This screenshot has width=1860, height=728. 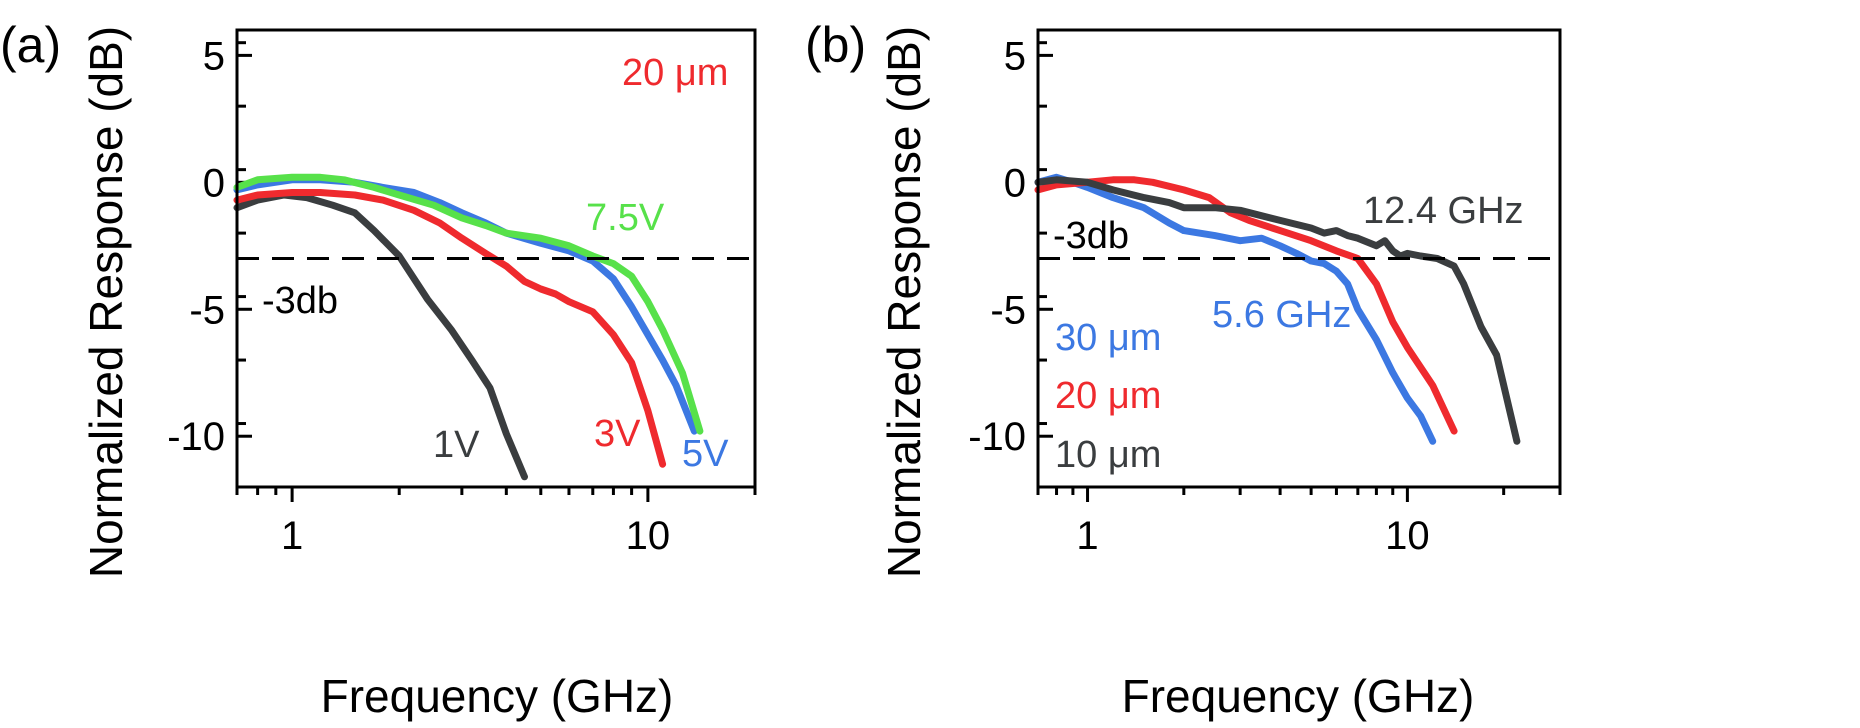 What do you see at coordinates (675, 73) in the screenshot?
I see `panel-a-note-20um: 20 μm` at bounding box center [675, 73].